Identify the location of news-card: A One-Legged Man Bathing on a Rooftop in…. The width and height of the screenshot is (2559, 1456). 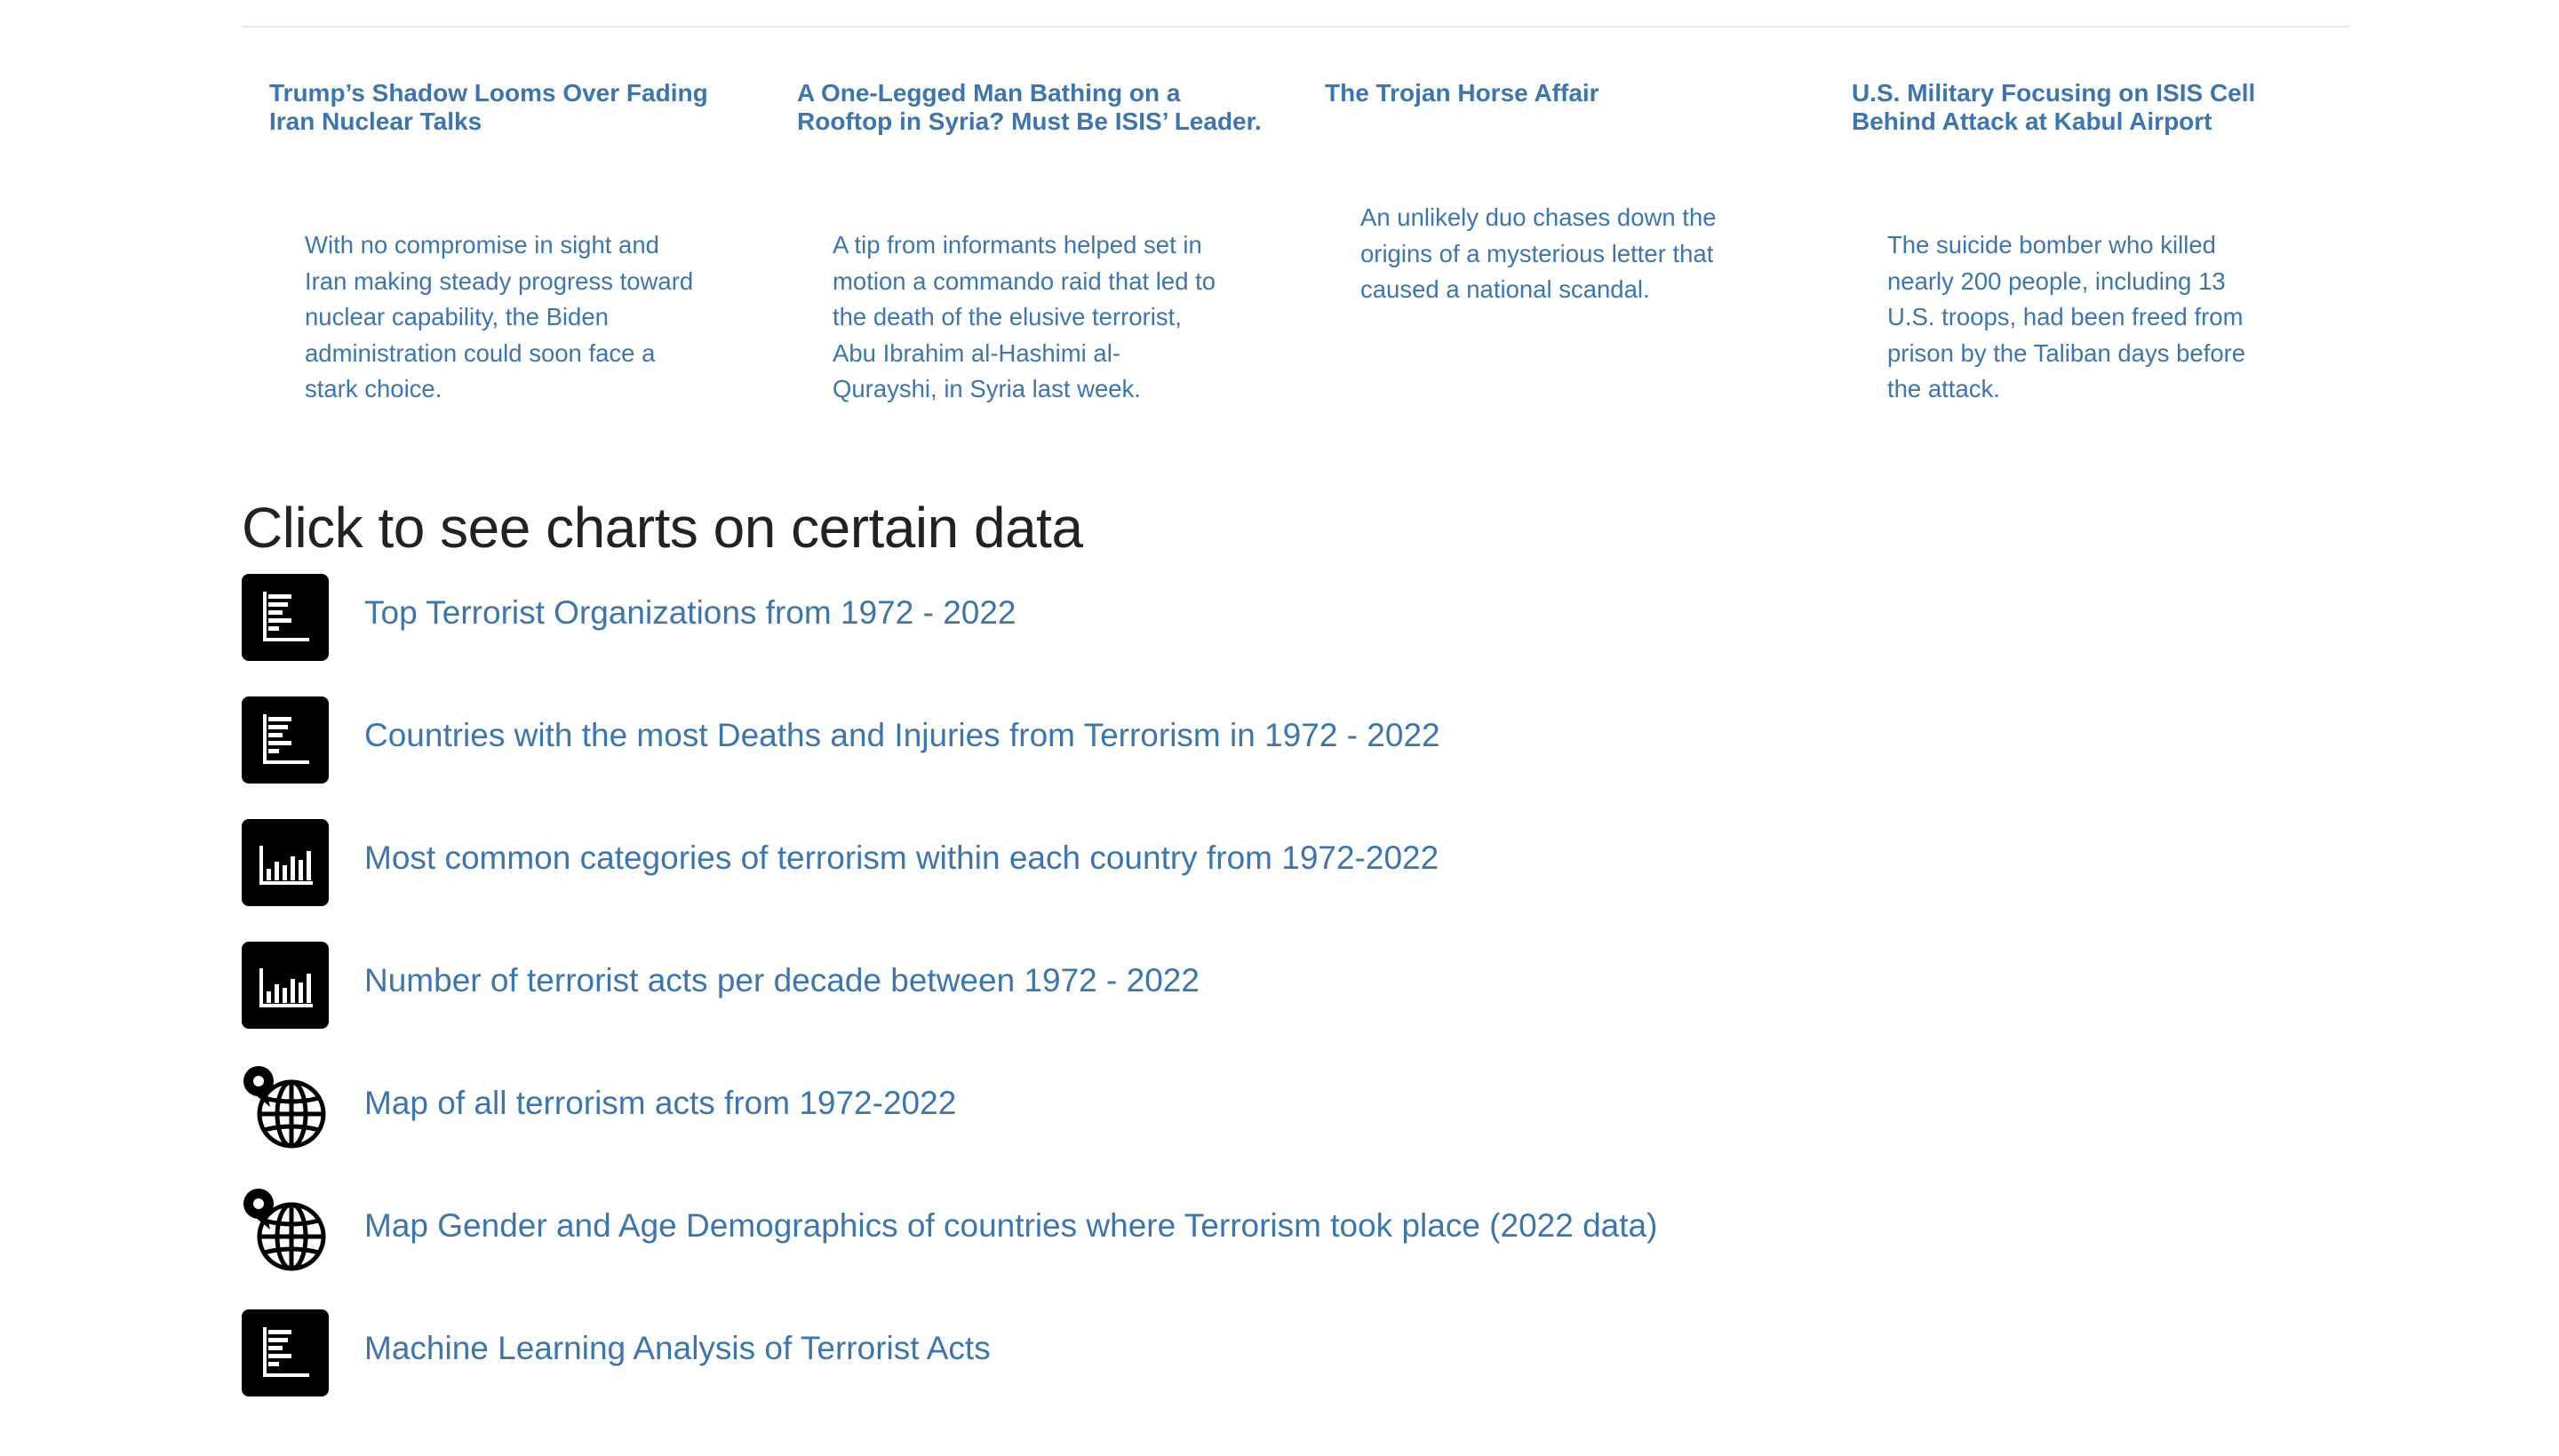
(1037, 213).